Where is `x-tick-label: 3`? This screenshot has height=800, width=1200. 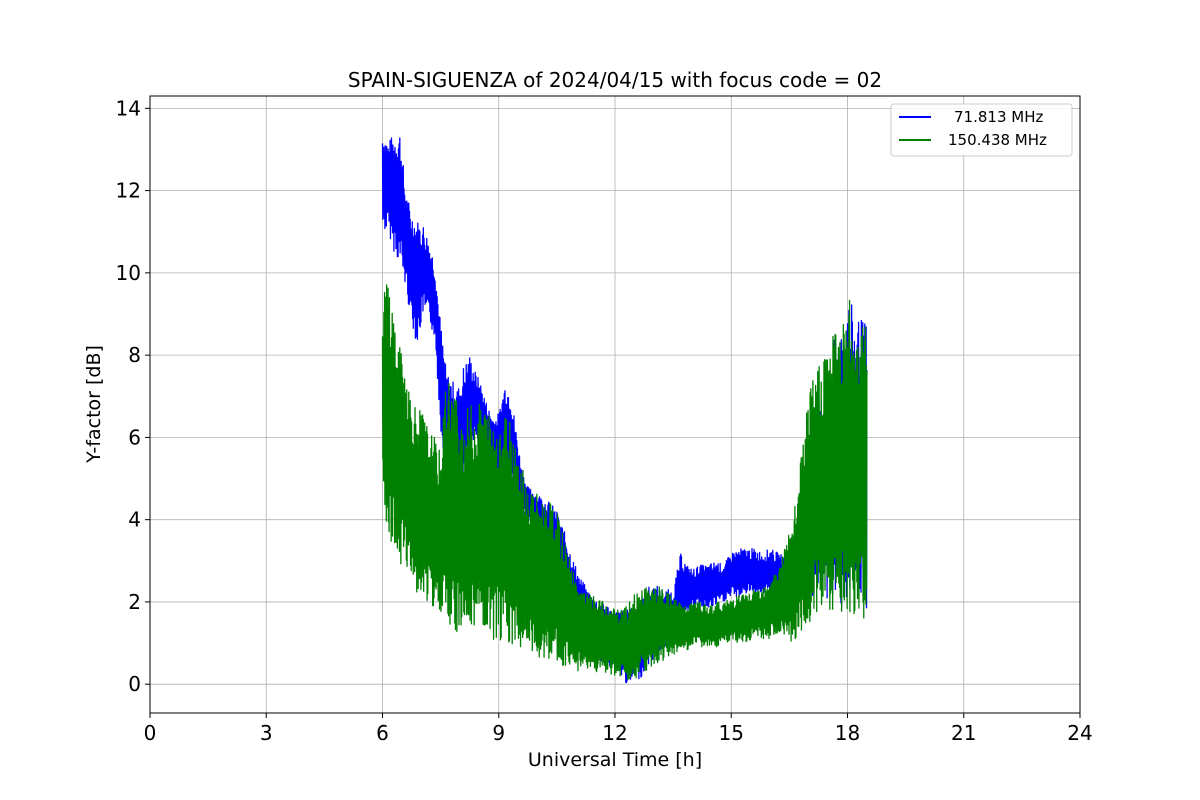
x-tick-label: 3 is located at coordinates (266, 733).